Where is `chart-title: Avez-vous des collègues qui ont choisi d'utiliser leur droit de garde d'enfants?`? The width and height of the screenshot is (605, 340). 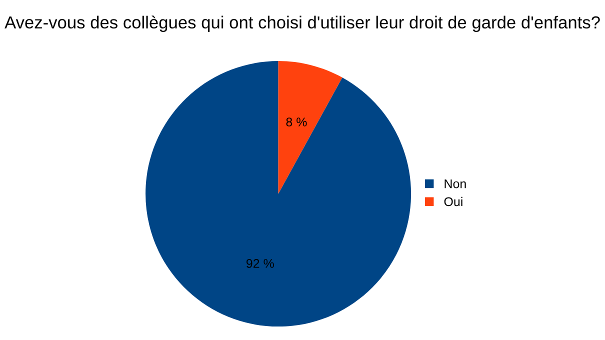 chart-title: Avez-vous des collègues qui ont choisi d'utiliser leur droit de garde d'enfants? is located at coordinates (302, 24).